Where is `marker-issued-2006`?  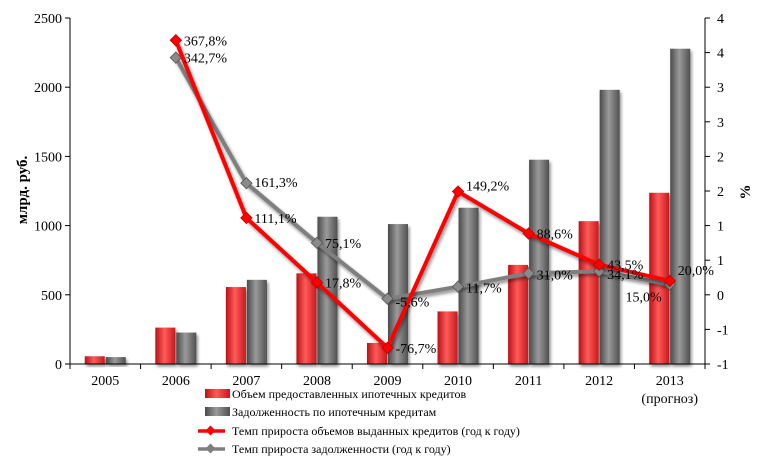
marker-issued-2006 is located at coordinates (176, 40).